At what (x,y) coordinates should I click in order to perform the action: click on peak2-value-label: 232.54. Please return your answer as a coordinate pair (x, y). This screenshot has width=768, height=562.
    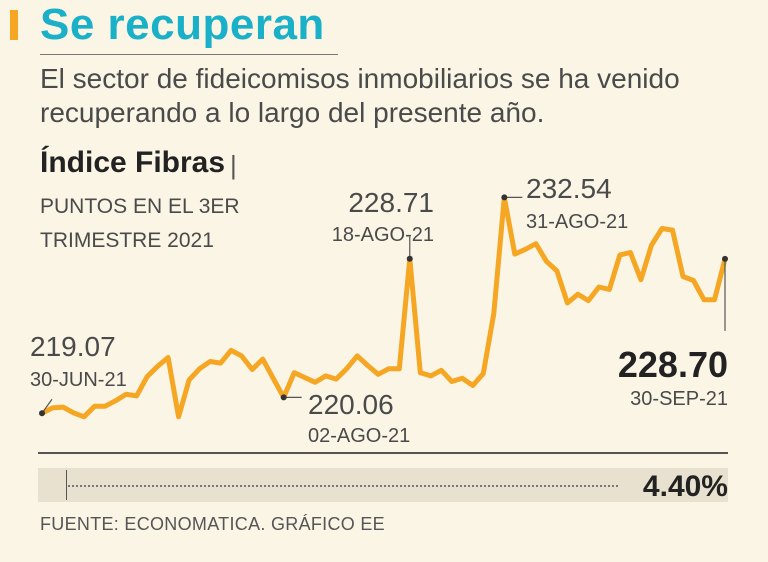
    Looking at the image, I should click on (569, 188).